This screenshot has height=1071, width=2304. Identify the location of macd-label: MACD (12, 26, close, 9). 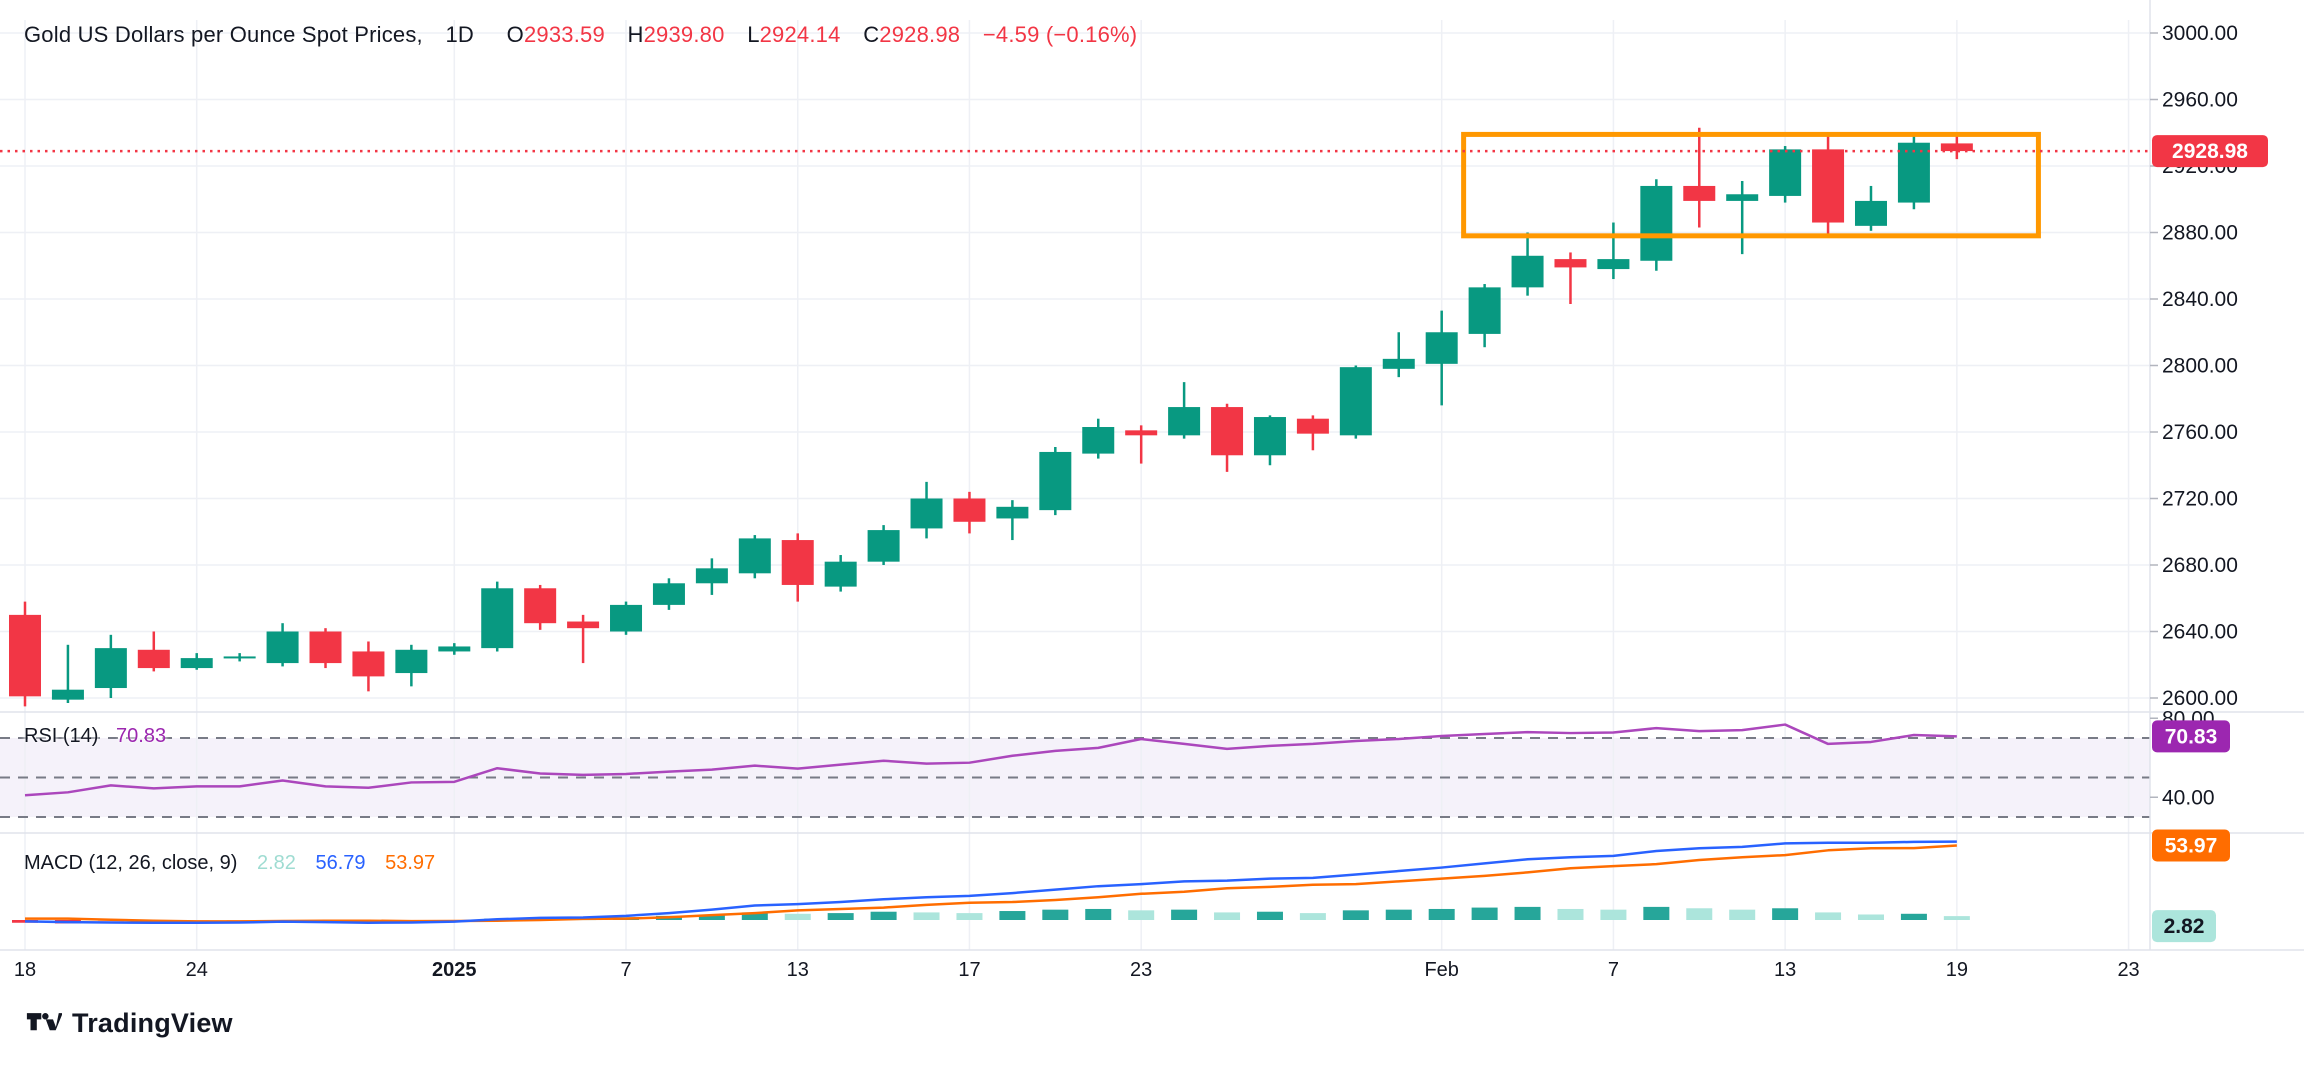
(131, 863).